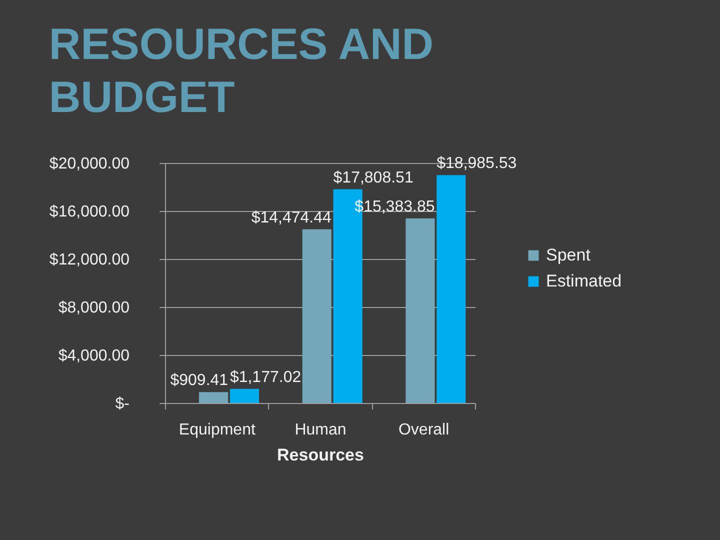  I want to click on data-label: $18,985.53, so click(476, 163).